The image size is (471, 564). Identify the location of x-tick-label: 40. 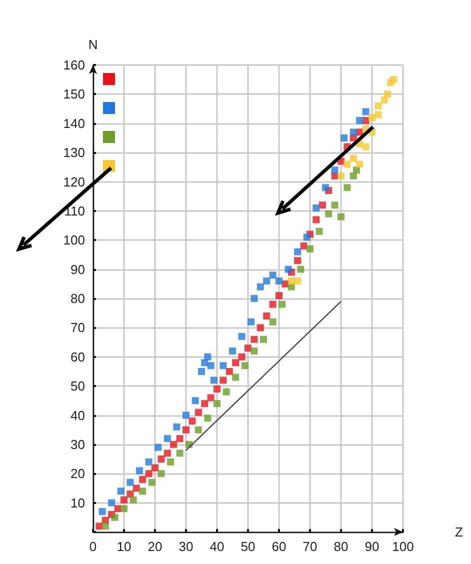
(217, 546).